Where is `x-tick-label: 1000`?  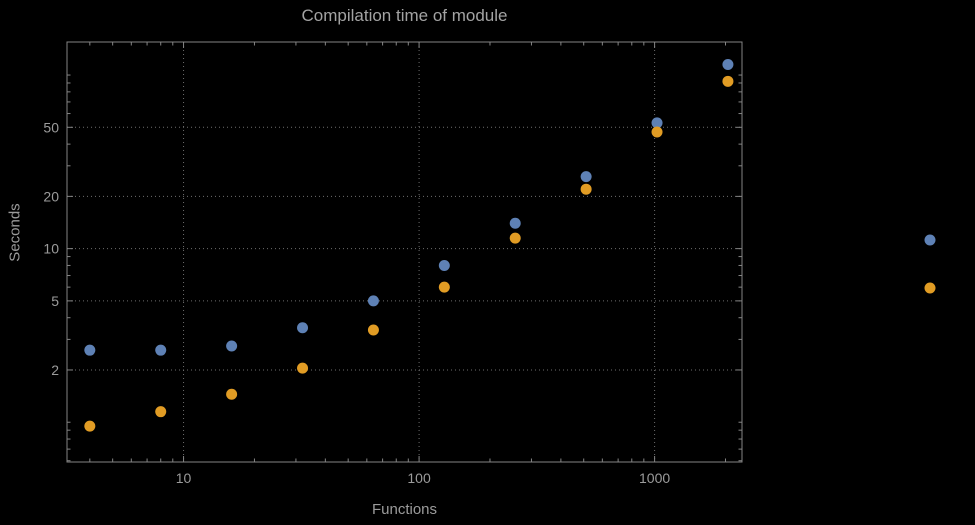
x-tick-label: 1000 is located at coordinates (654, 478).